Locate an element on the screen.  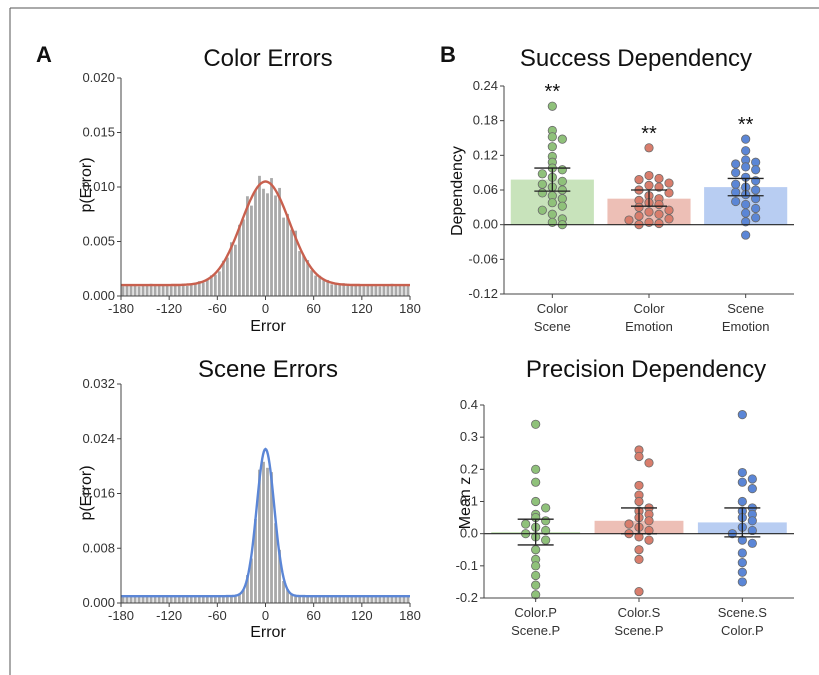
x-tick-label: Scene.P is located at coordinates (638, 630).